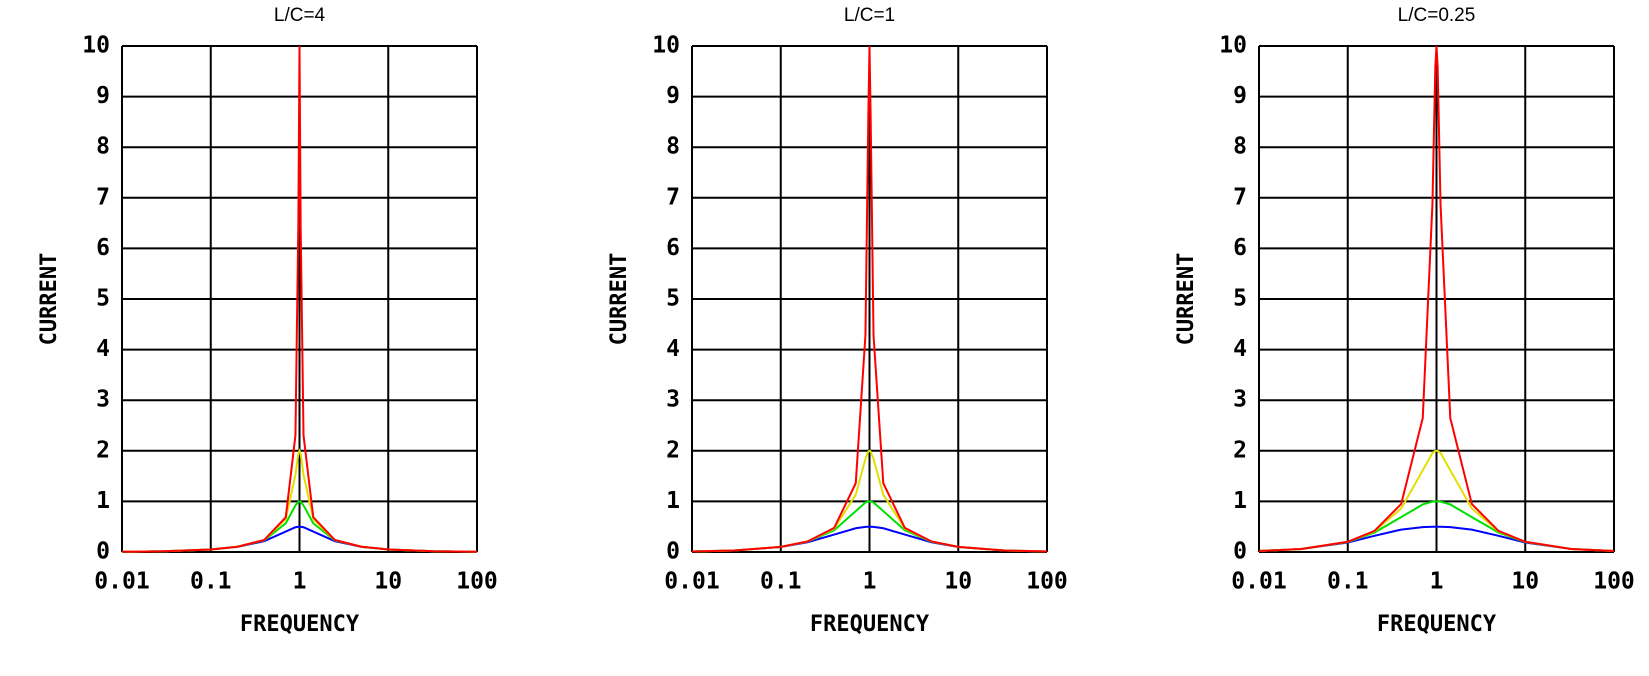  Describe the element at coordinates (1436, 538) in the screenshot. I see `series-line` at that location.